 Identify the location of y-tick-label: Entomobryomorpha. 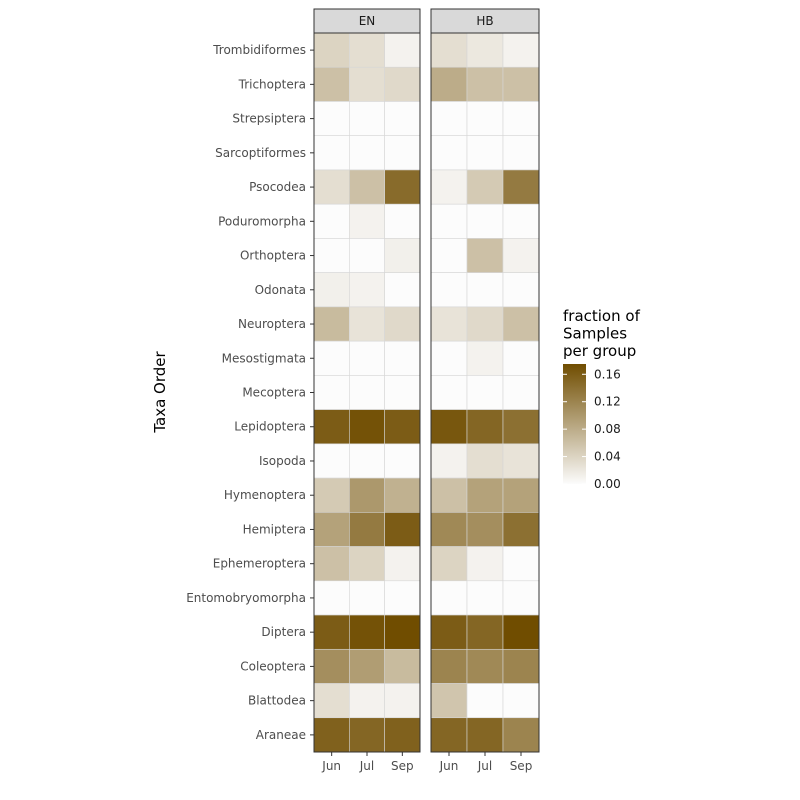
(246, 598).